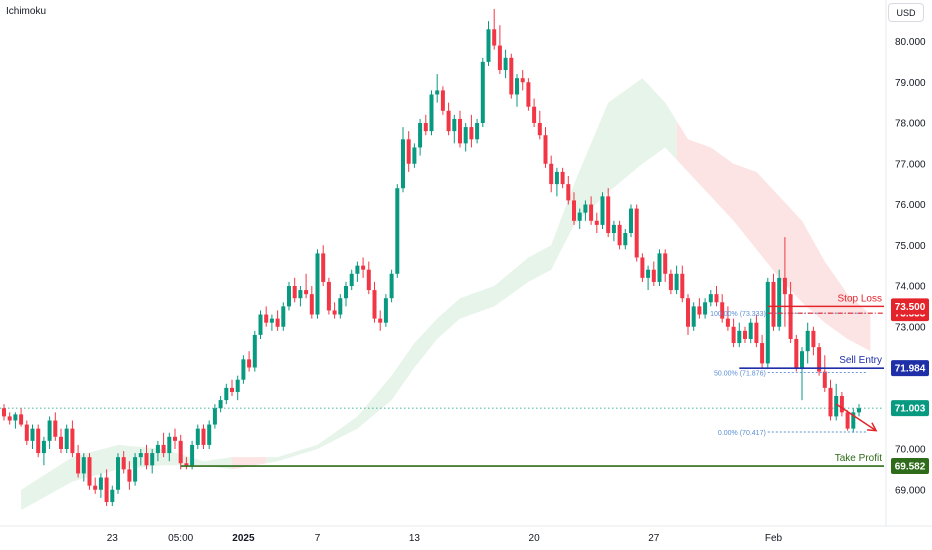  Describe the element at coordinates (910, 42) in the screenshot. I see `y-tick-label: 80.000` at that location.